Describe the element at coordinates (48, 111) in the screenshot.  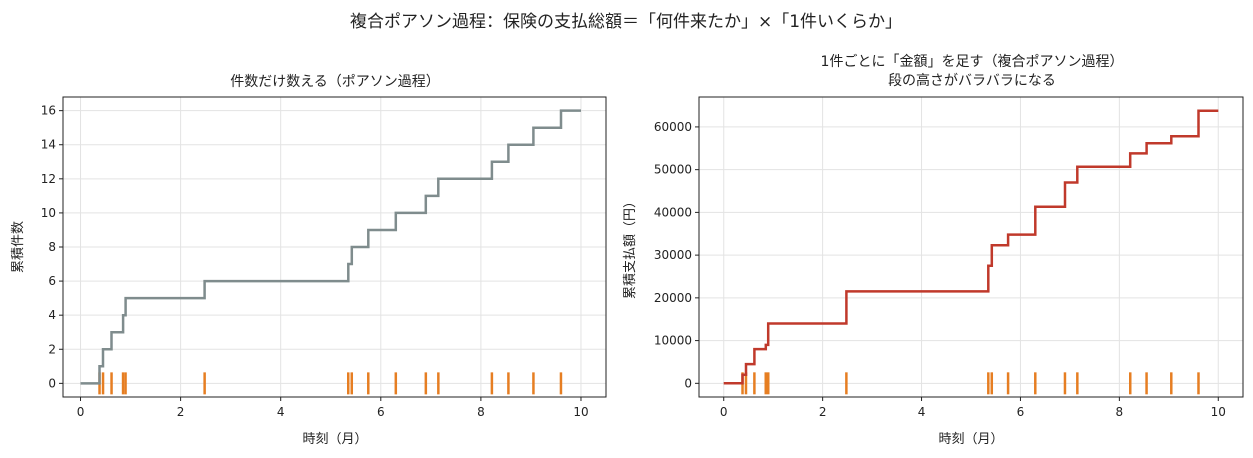
I see `left-y-tick-label: 16` at that location.